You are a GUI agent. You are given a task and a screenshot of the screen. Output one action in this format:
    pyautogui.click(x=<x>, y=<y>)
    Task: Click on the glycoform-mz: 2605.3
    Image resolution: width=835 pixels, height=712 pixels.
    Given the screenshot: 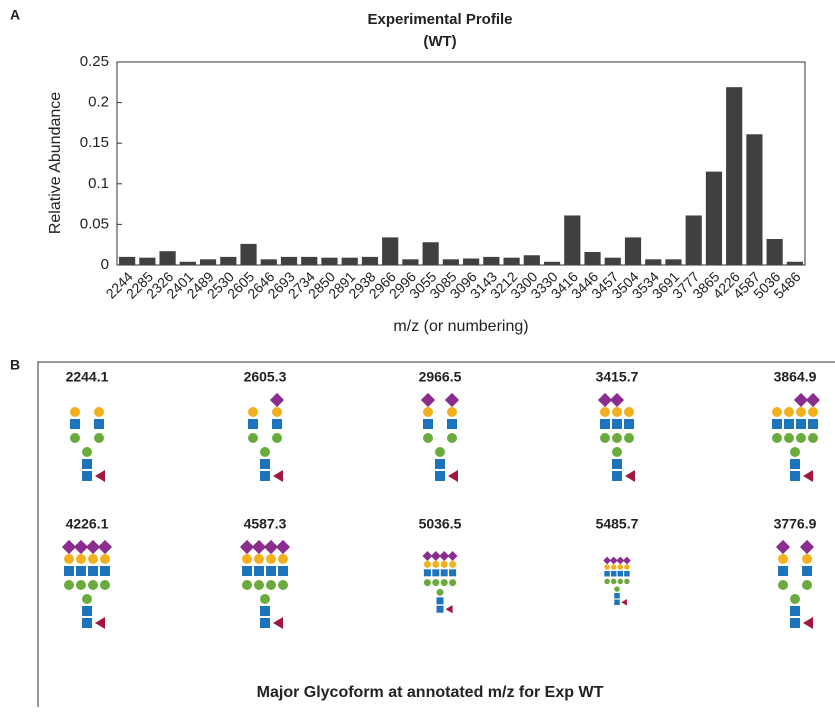 What is the action you would take?
    pyautogui.click(x=265, y=377)
    